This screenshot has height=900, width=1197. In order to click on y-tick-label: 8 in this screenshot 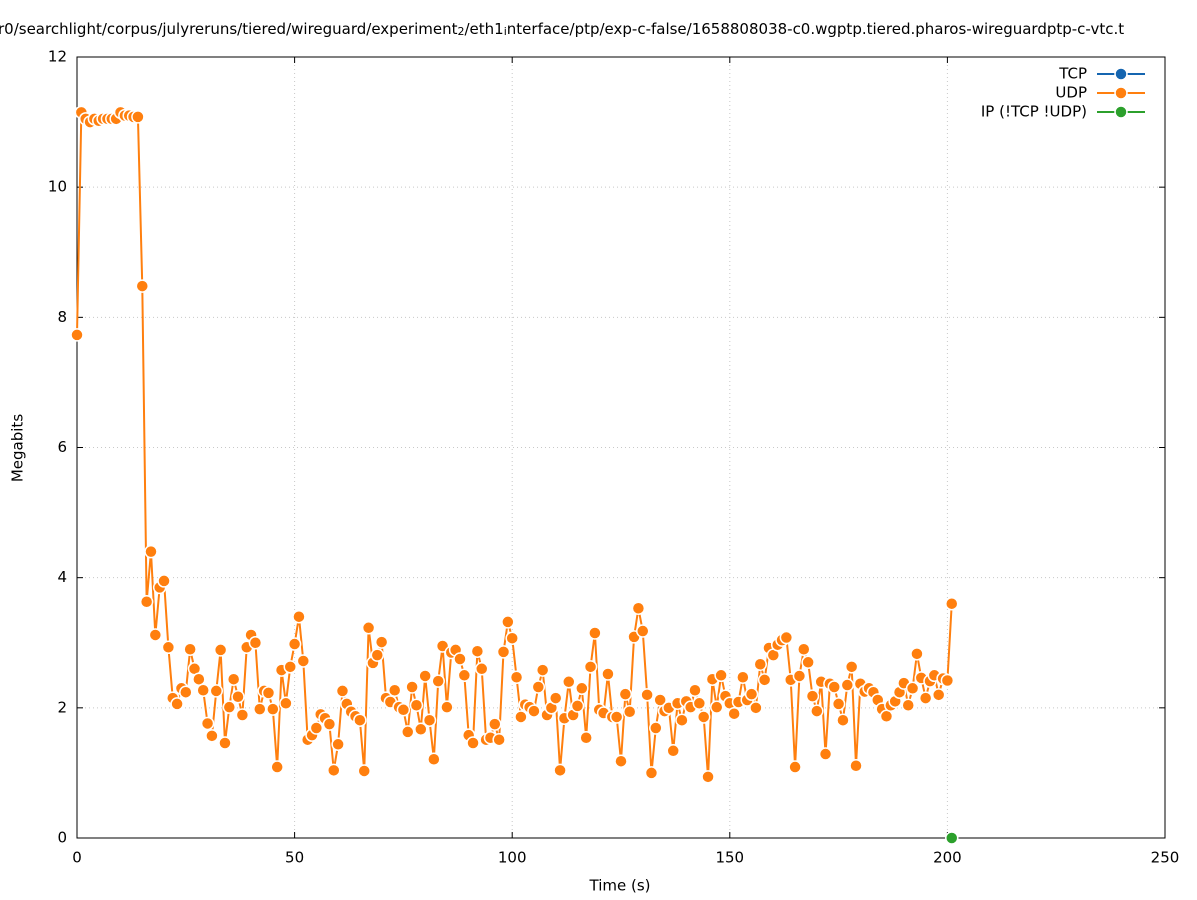, I will do `click(62, 317)`.